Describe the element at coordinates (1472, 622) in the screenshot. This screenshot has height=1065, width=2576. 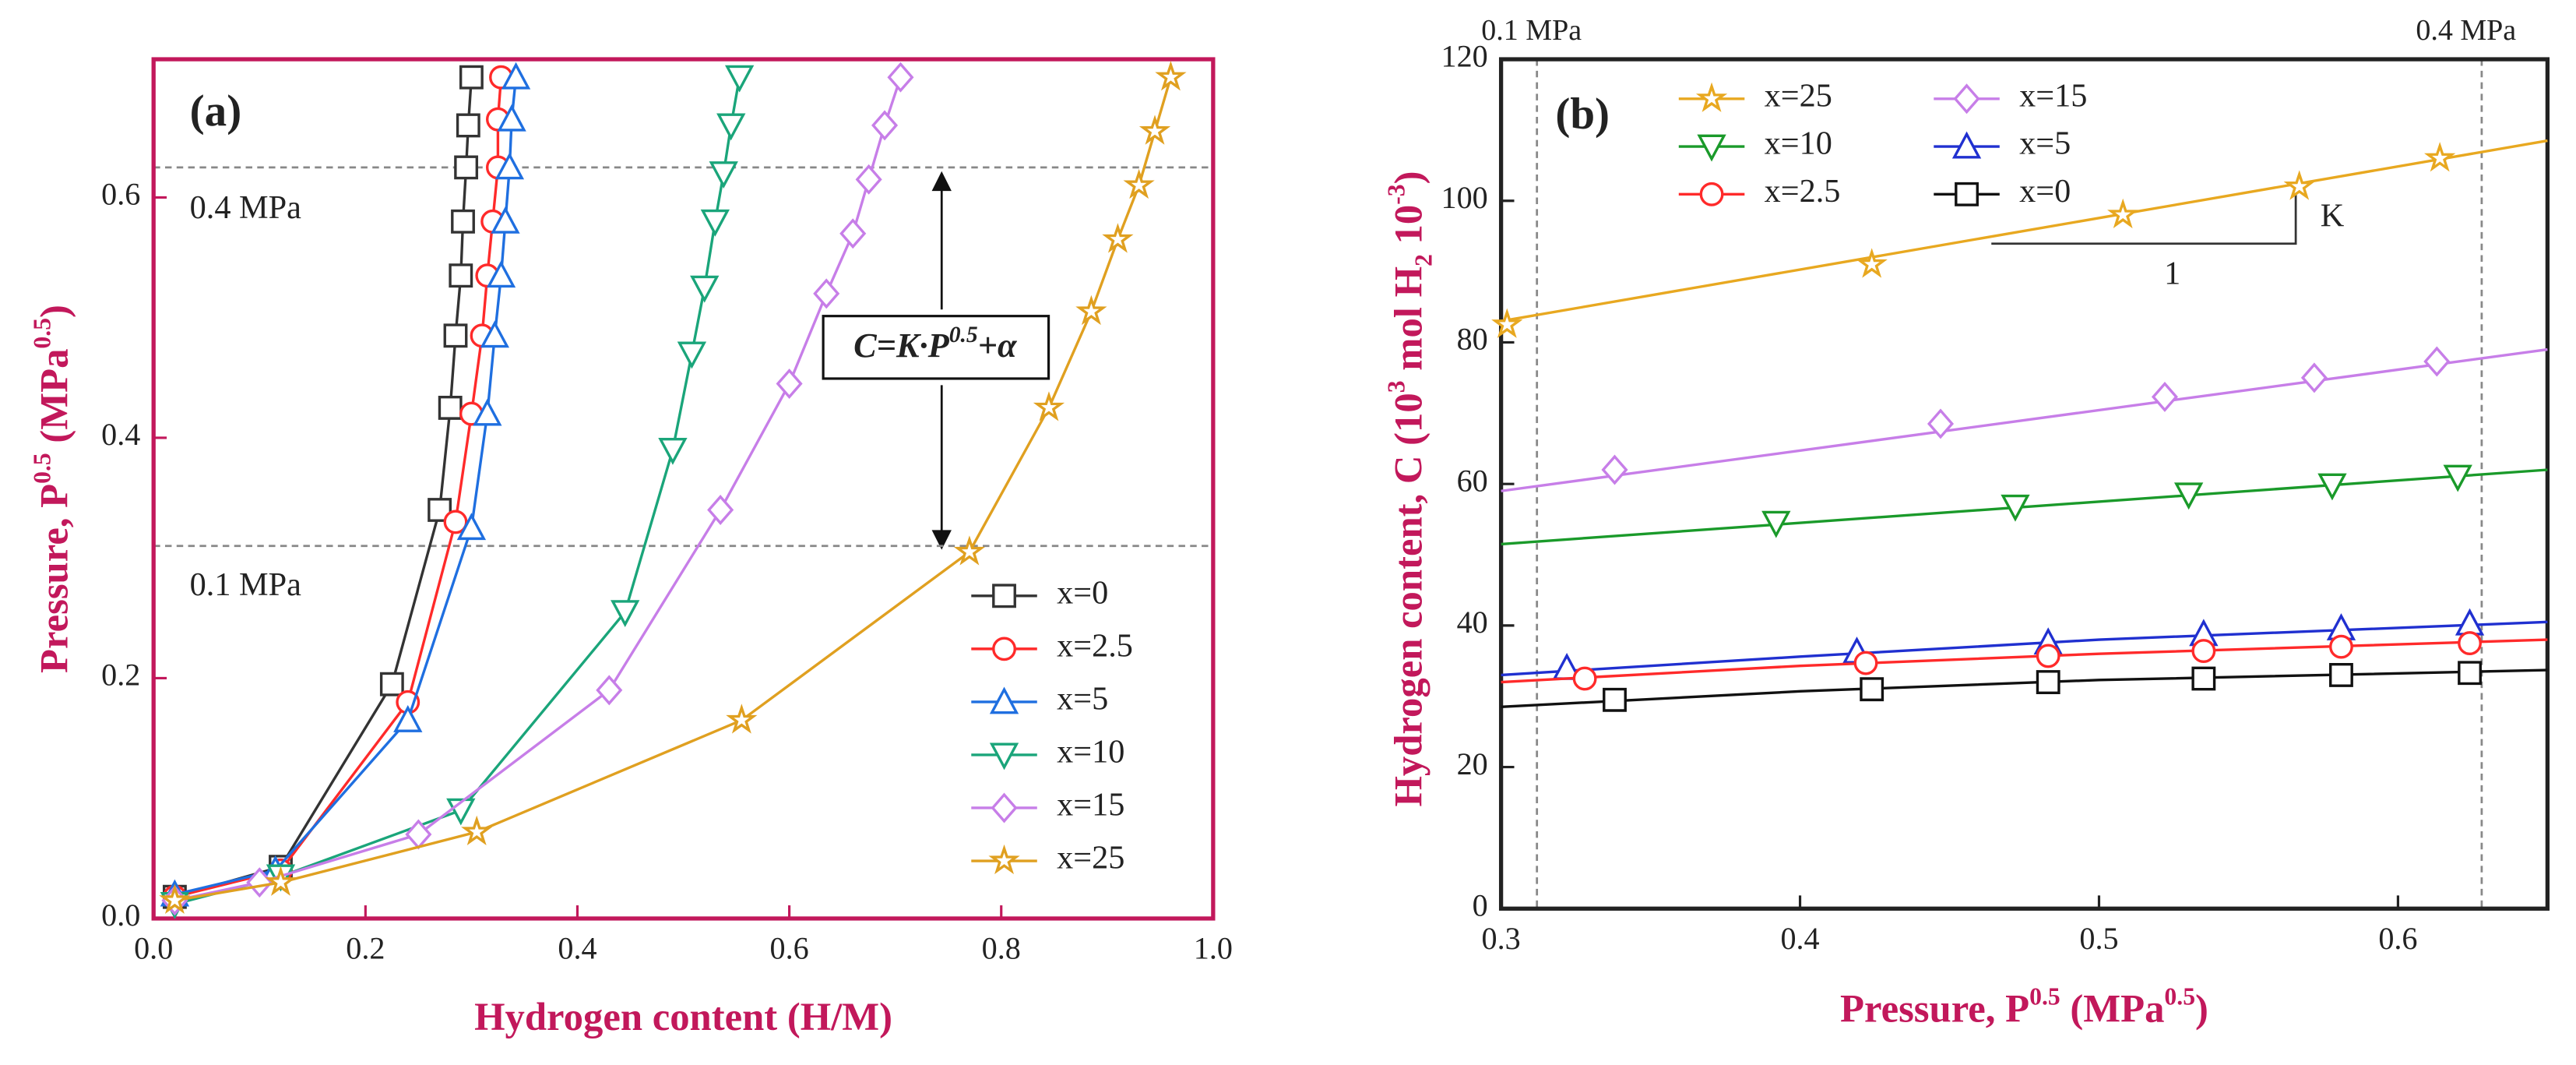
I see `y-tick-label: 40` at that location.